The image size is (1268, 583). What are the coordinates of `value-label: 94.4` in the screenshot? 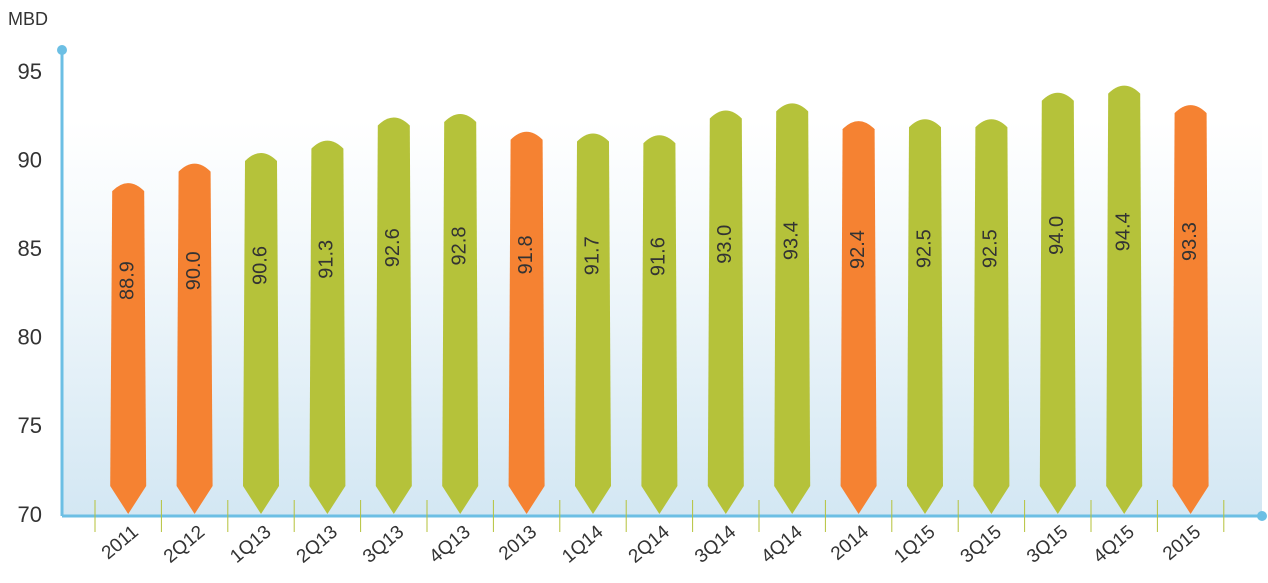 It's located at (1123, 231).